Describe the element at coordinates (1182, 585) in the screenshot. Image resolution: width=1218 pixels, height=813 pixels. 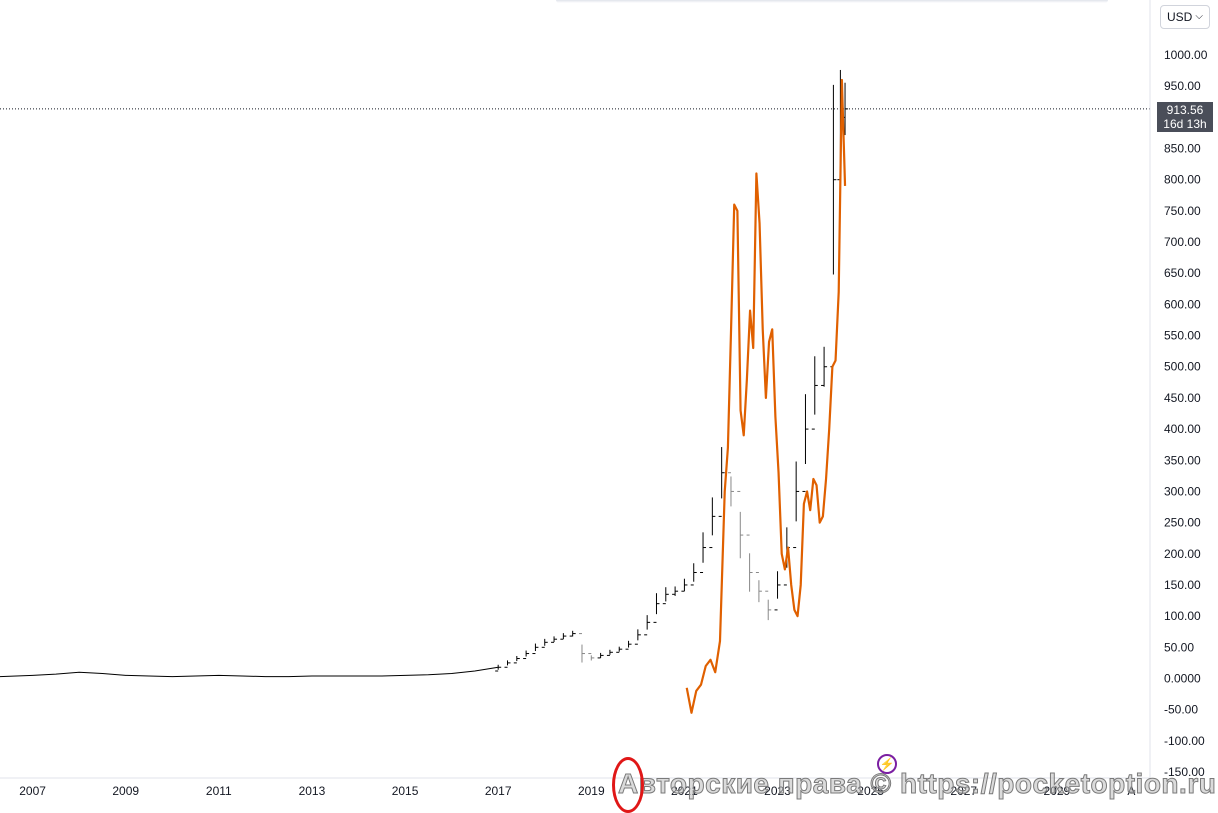
I see `y-tick-label: 150.00` at that location.